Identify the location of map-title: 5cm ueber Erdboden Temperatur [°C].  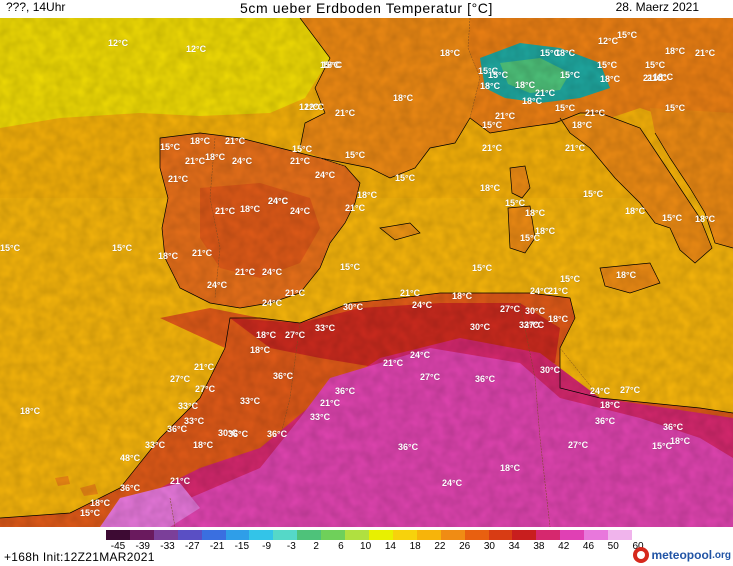
(366, 8).